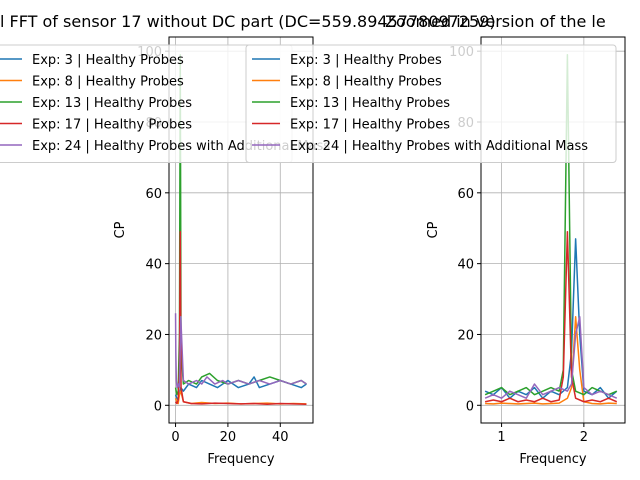 This screenshot has width=640, height=480. What do you see at coordinates (153, 265) in the screenshot?
I see `left-ytick-label: 40` at bounding box center [153, 265].